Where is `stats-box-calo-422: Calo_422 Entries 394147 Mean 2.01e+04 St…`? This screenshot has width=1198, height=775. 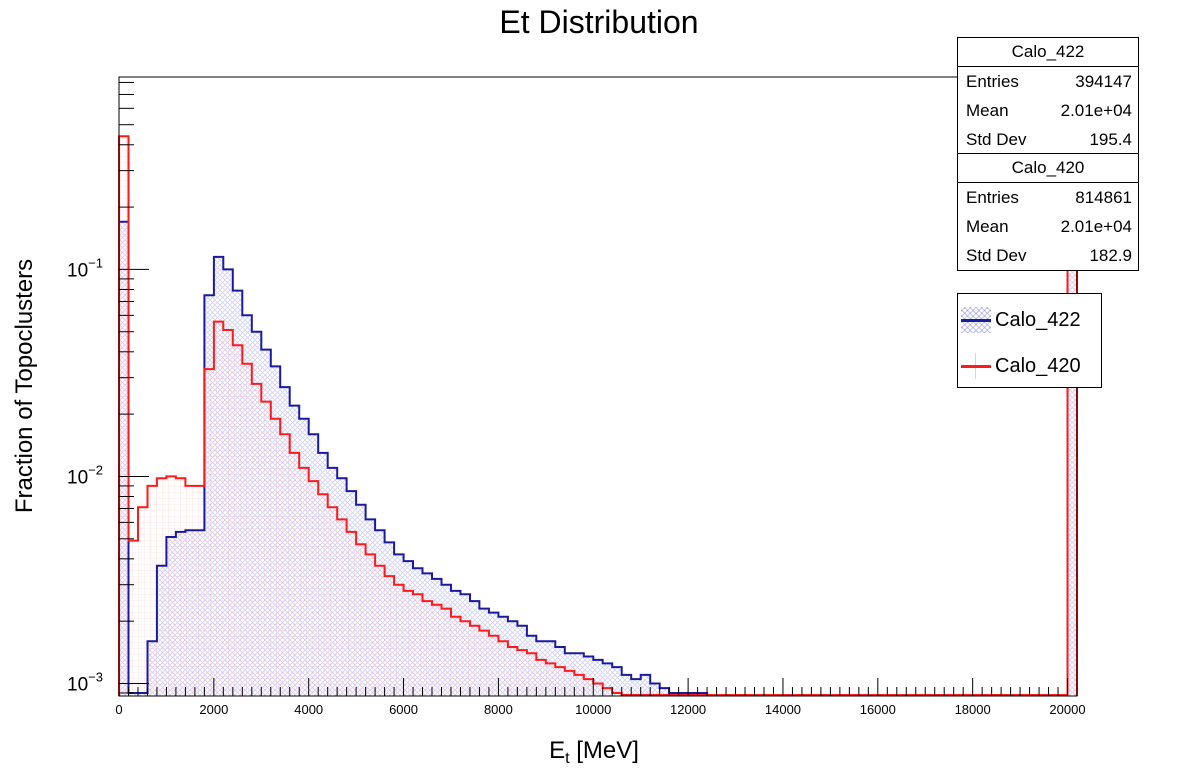 stats-box-calo-422: Calo_422 Entries 394147 Mean 2.01e+04 St… is located at coordinates (1048, 96).